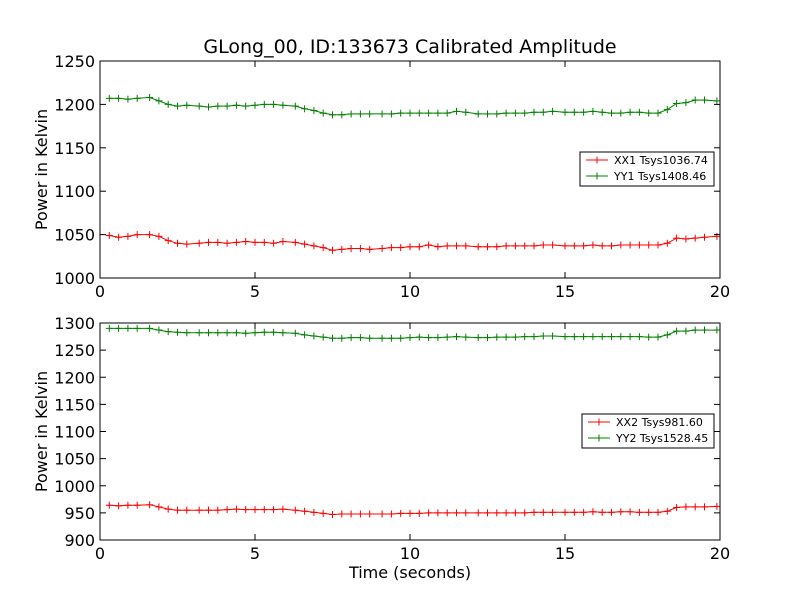 Image resolution: width=800 pixels, height=605 pixels. Describe the element at coordinates (74, 61) in the screenshot. I see `y-tick-label: 1250` at that location.